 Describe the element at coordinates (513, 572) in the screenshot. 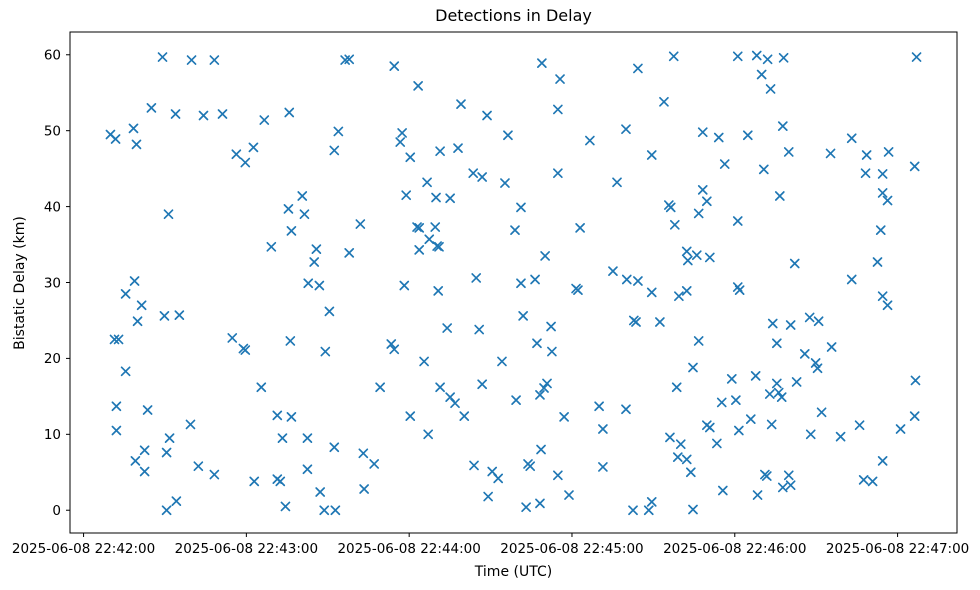

I see `x-axis-label: Time (UTC)` at that location.